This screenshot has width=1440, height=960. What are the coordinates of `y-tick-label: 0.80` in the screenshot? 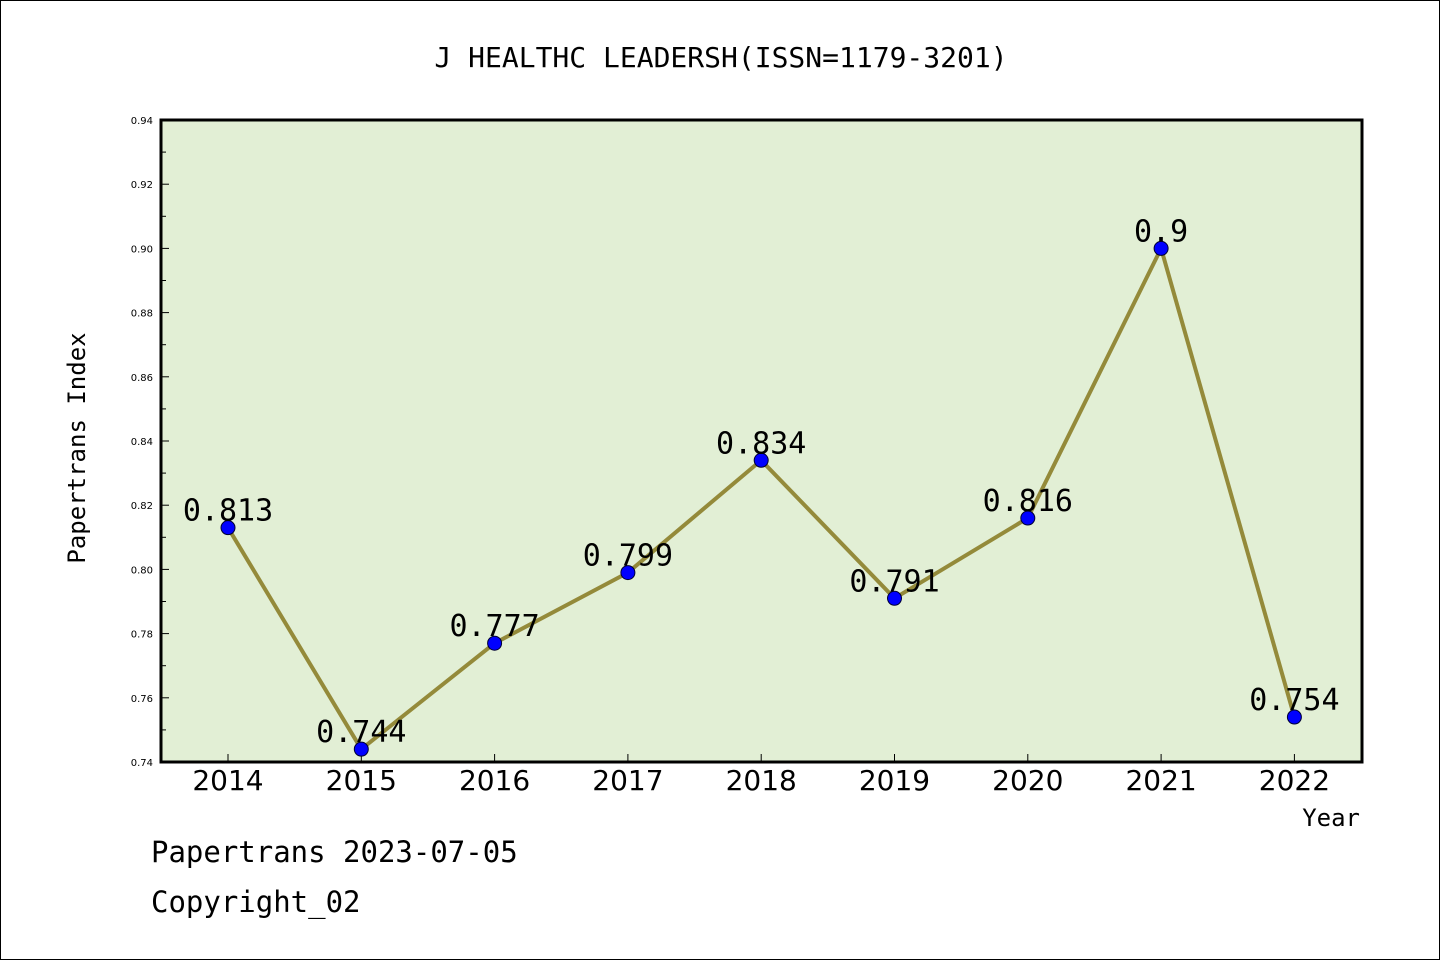 It's located at (142, 570).